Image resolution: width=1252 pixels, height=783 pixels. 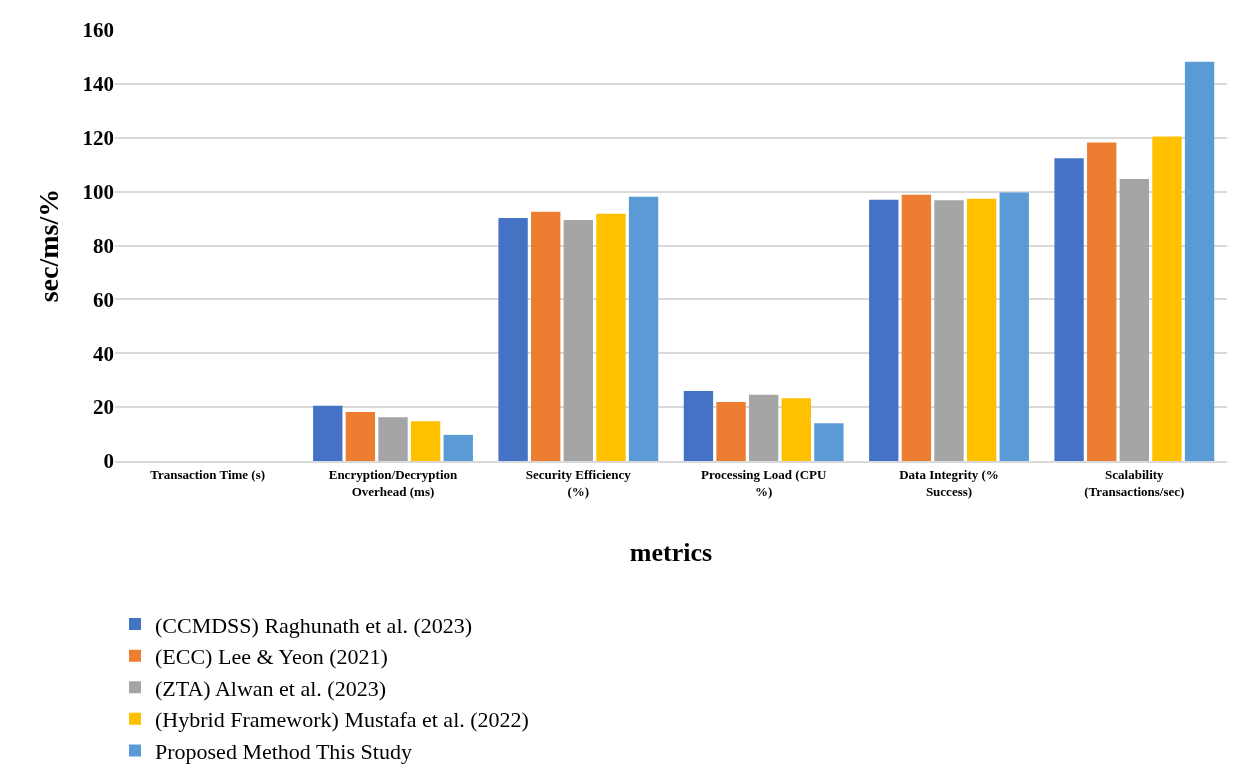 What do you see at coordinates (49, 245) in the screenshot?
I see `y-axis-title: sec/ms/%` at bounding box center [49, 245].